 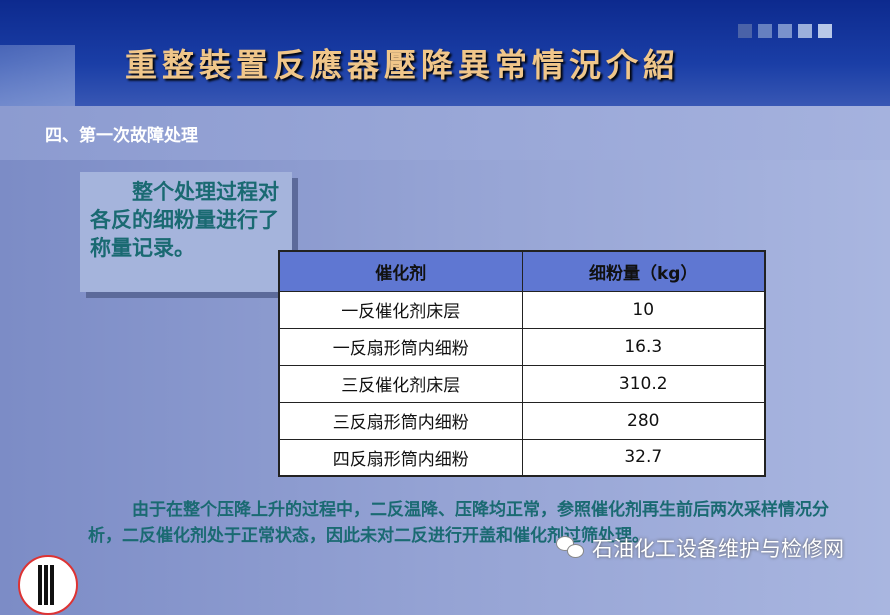 I want to click on fines-amount-cell: 32.7, so click(x=643, y=457).